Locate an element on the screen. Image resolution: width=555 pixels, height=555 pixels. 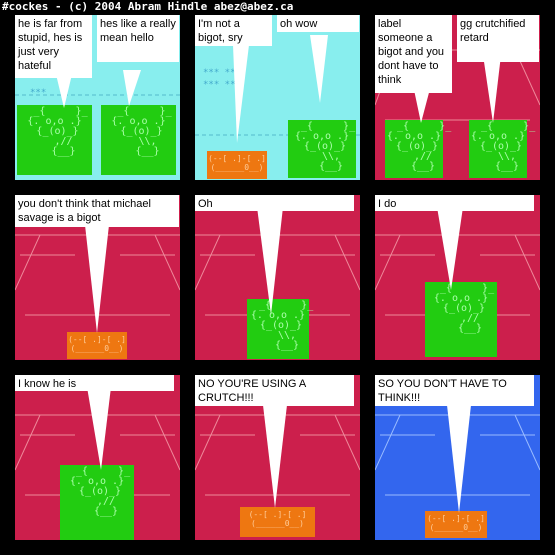
panel-5: Oh _{ }_ {. o,o .} {_(o)_} \\, {__} is located at coordinates (277, 277).